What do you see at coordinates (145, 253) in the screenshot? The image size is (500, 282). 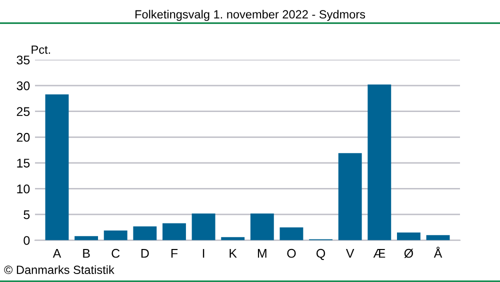 I see `x-tick-label: D` at bounding box center [145, 253].